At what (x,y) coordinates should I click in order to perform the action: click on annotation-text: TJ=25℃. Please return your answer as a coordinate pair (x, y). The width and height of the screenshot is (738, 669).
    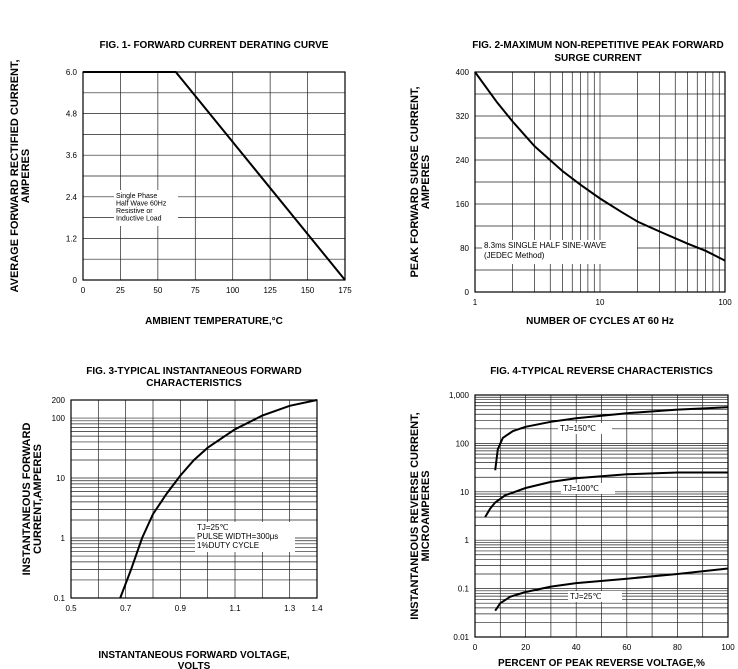
    Looking at the image, I should click on (212, 527).